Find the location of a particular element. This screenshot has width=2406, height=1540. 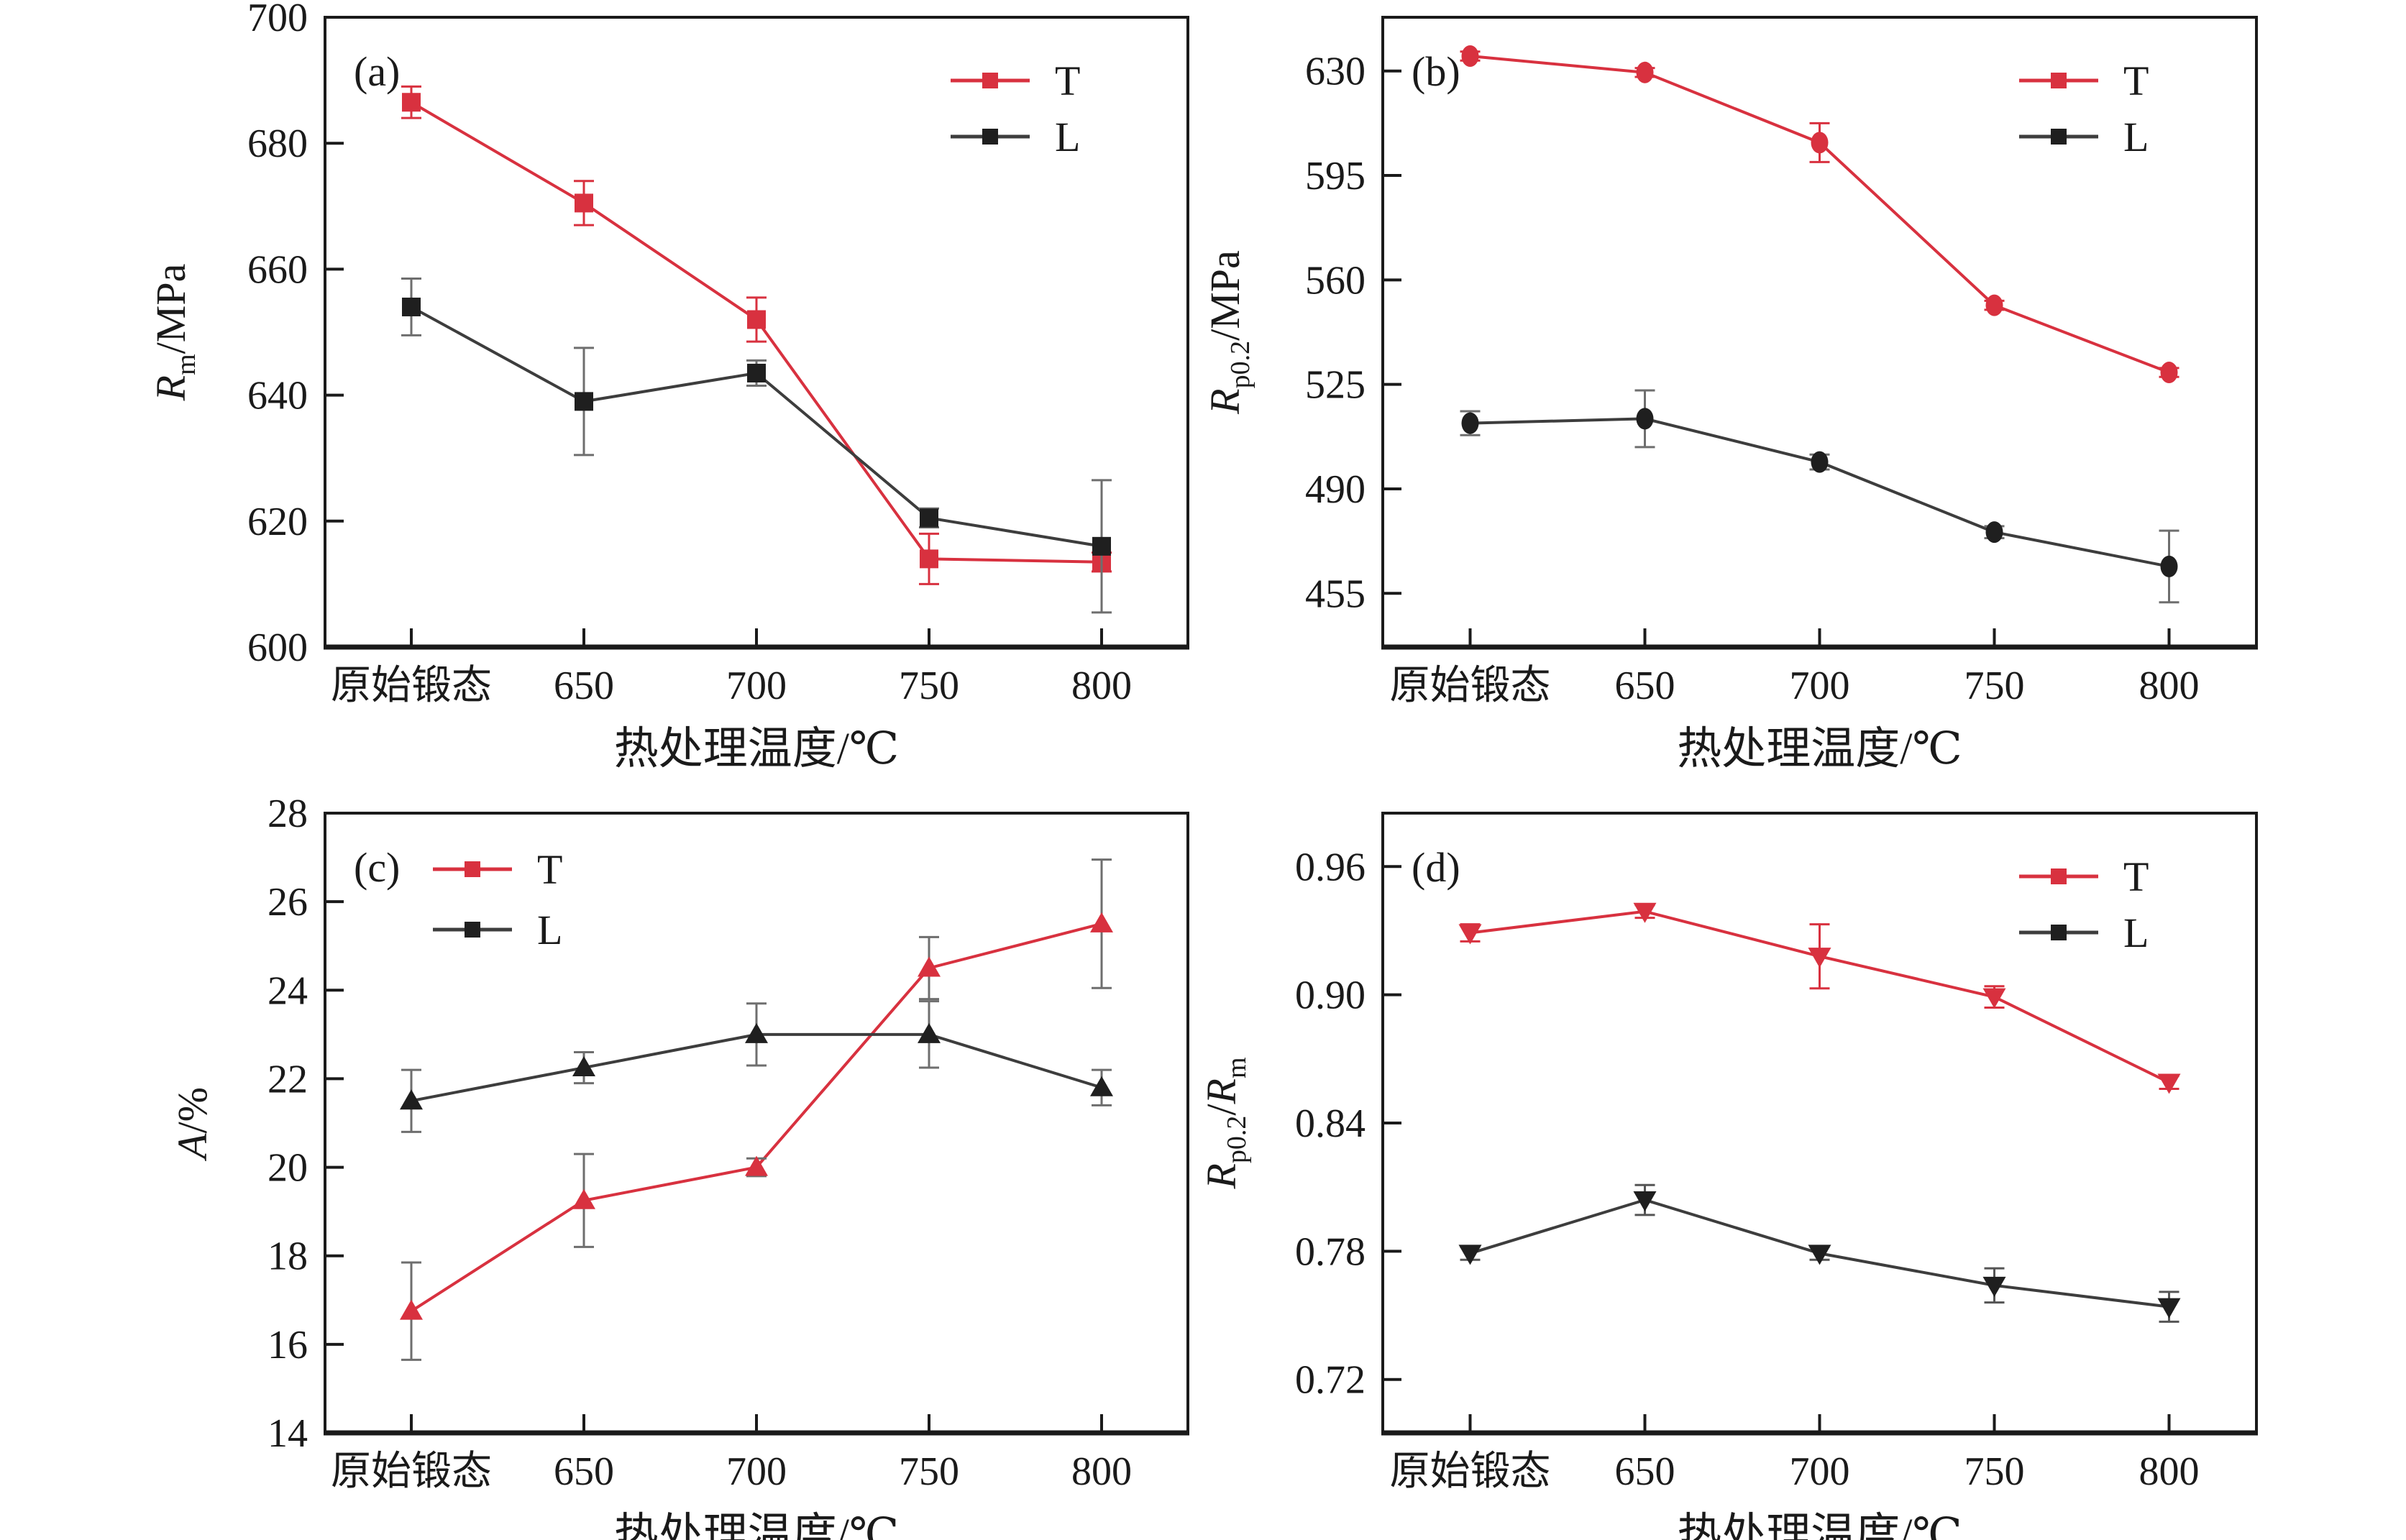

y-tick-label: 525 is located at coordinates (1335, 385).